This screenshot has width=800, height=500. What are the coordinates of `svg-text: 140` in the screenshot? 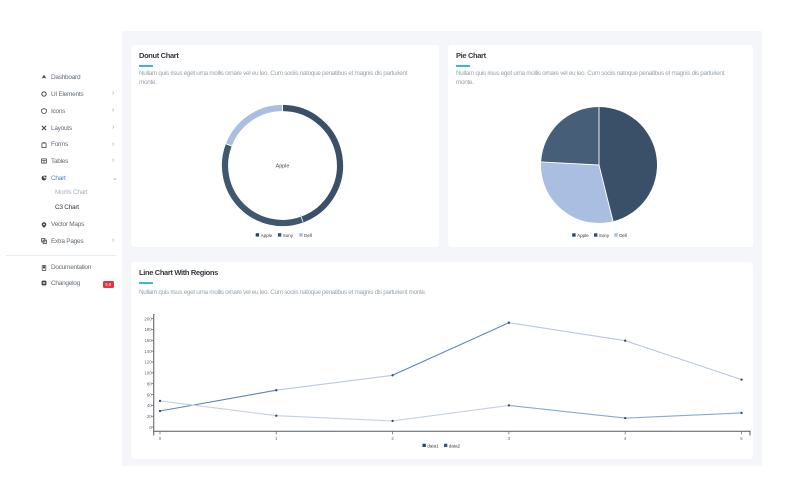 It's located at (148, 351).